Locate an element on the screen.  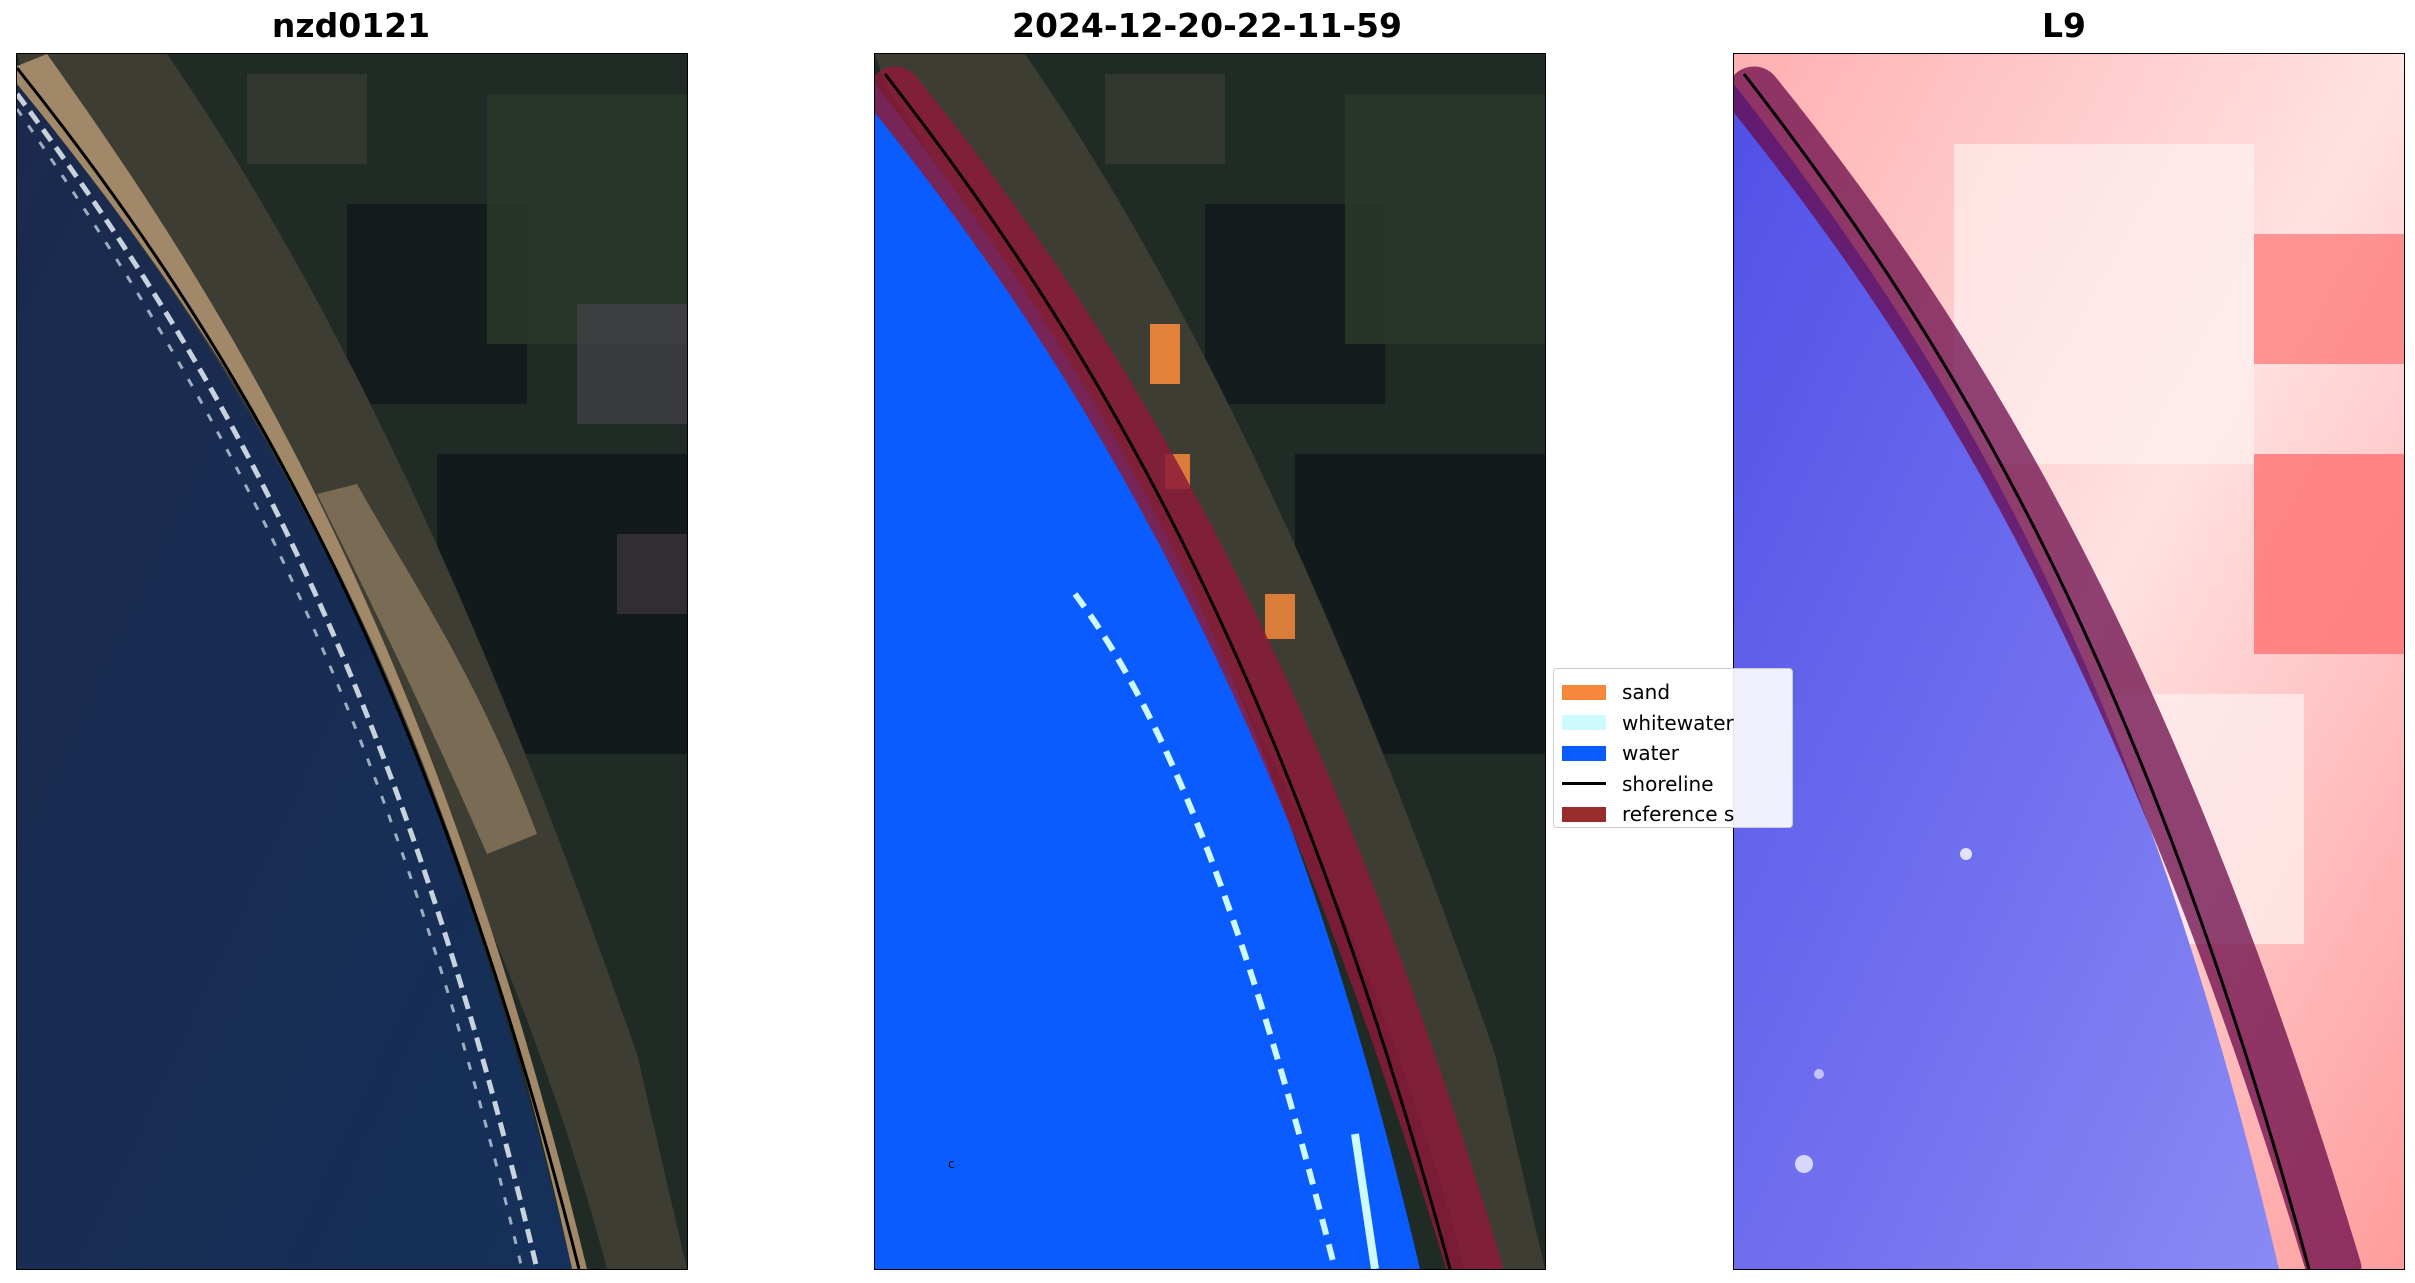
map-mark-label: c is located at coordinates (951, 1164).